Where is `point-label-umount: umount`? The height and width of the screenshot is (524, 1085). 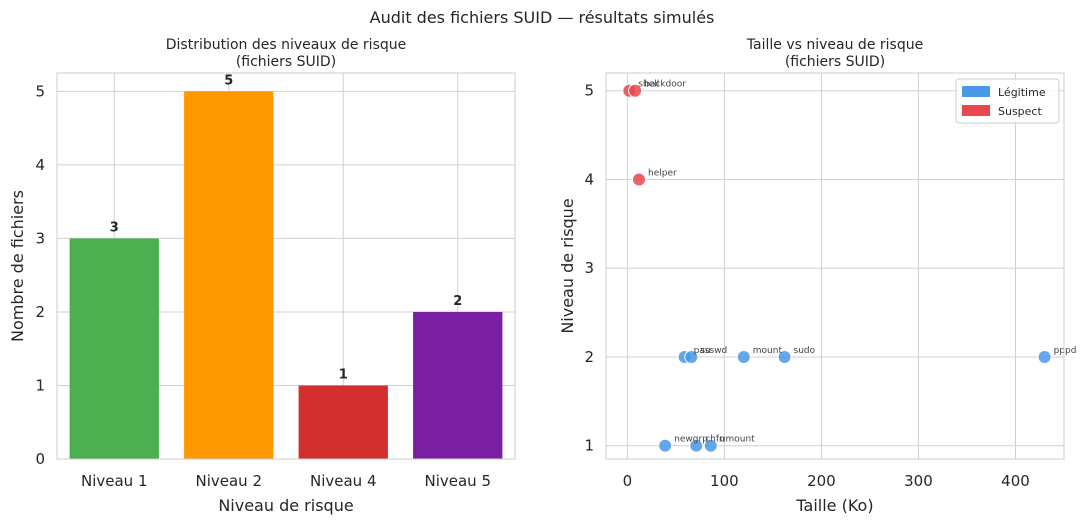 point-label-umount: umount is located at coordinates (737, 440).